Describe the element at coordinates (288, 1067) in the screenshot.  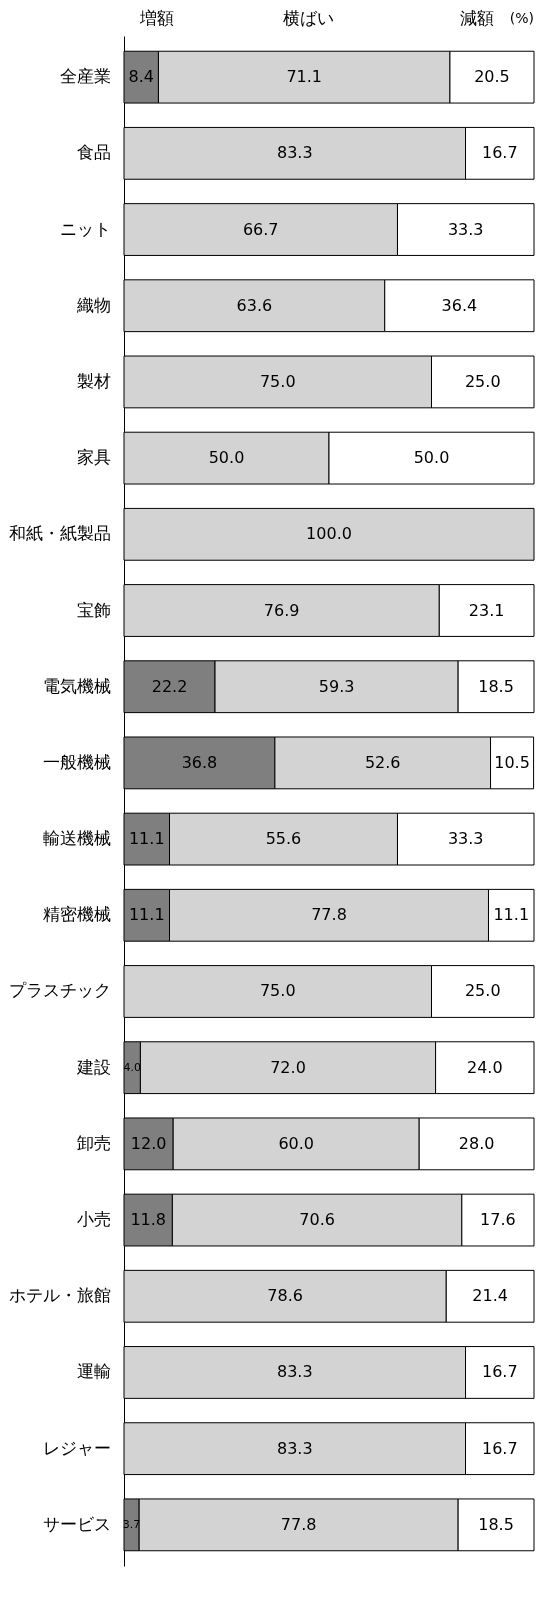
I see `data-label: 72.0` at that location.